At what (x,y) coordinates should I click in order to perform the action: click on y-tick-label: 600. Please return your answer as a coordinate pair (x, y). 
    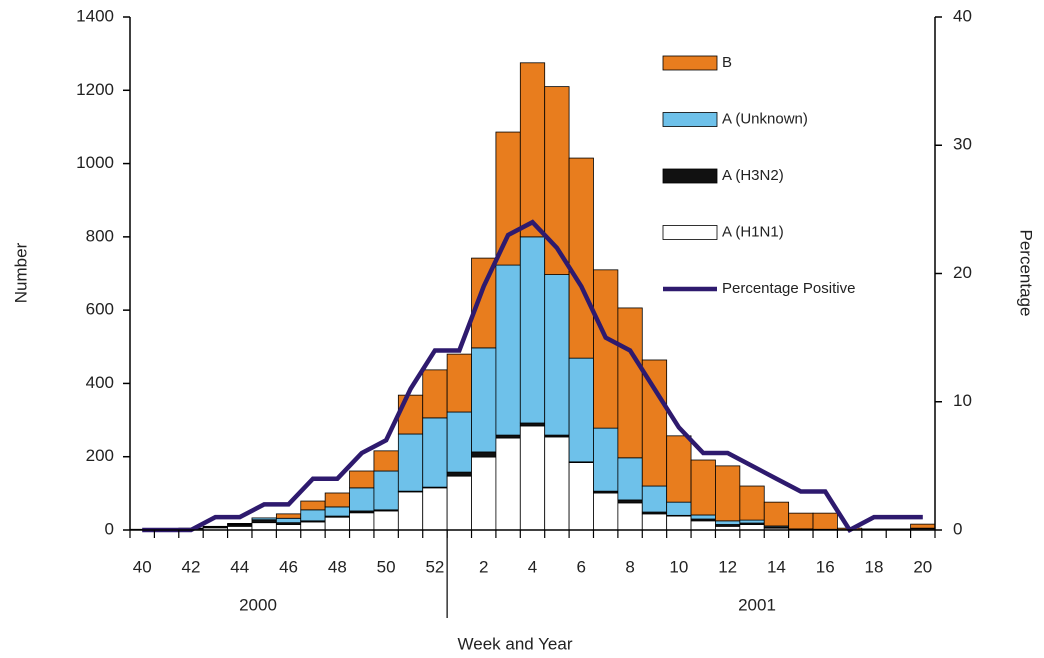
    Looking at the image, I should click on (100, 309).